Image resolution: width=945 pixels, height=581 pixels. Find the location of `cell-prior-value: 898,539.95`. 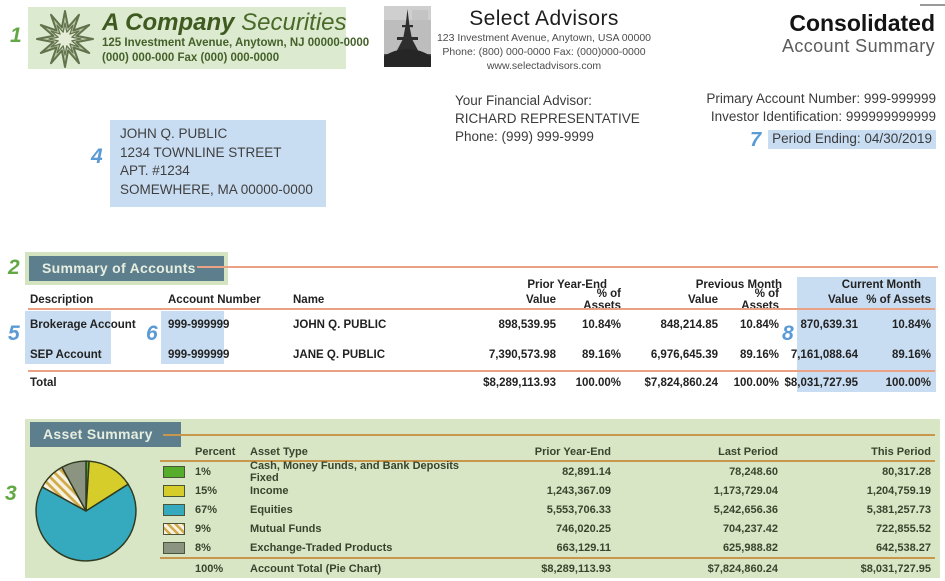

cell-prior-value: 898,539.95 is located at coordinates (527, 325).